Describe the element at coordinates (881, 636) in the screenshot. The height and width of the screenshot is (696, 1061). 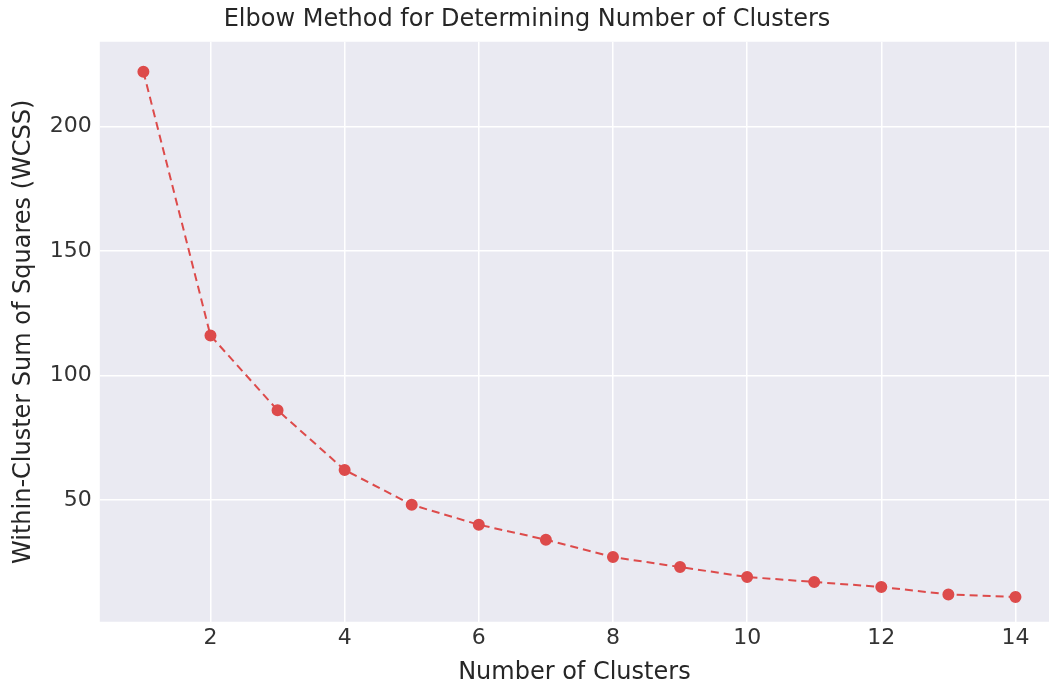
I see `x-tick-label: 12` at that location.